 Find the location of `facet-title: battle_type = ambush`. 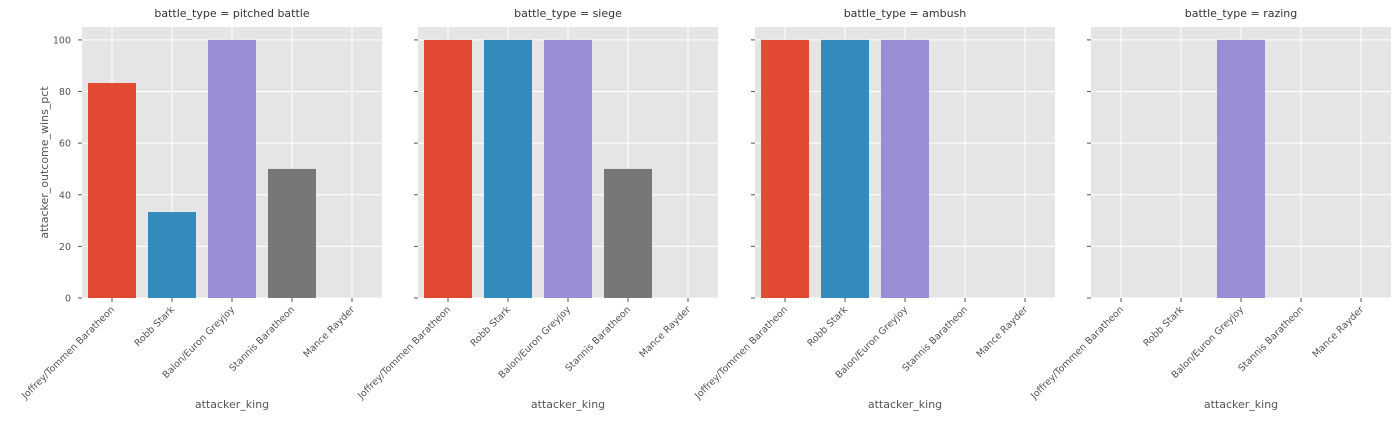

facet-title: battle_type = ambush is located at coordinates (905, 13).